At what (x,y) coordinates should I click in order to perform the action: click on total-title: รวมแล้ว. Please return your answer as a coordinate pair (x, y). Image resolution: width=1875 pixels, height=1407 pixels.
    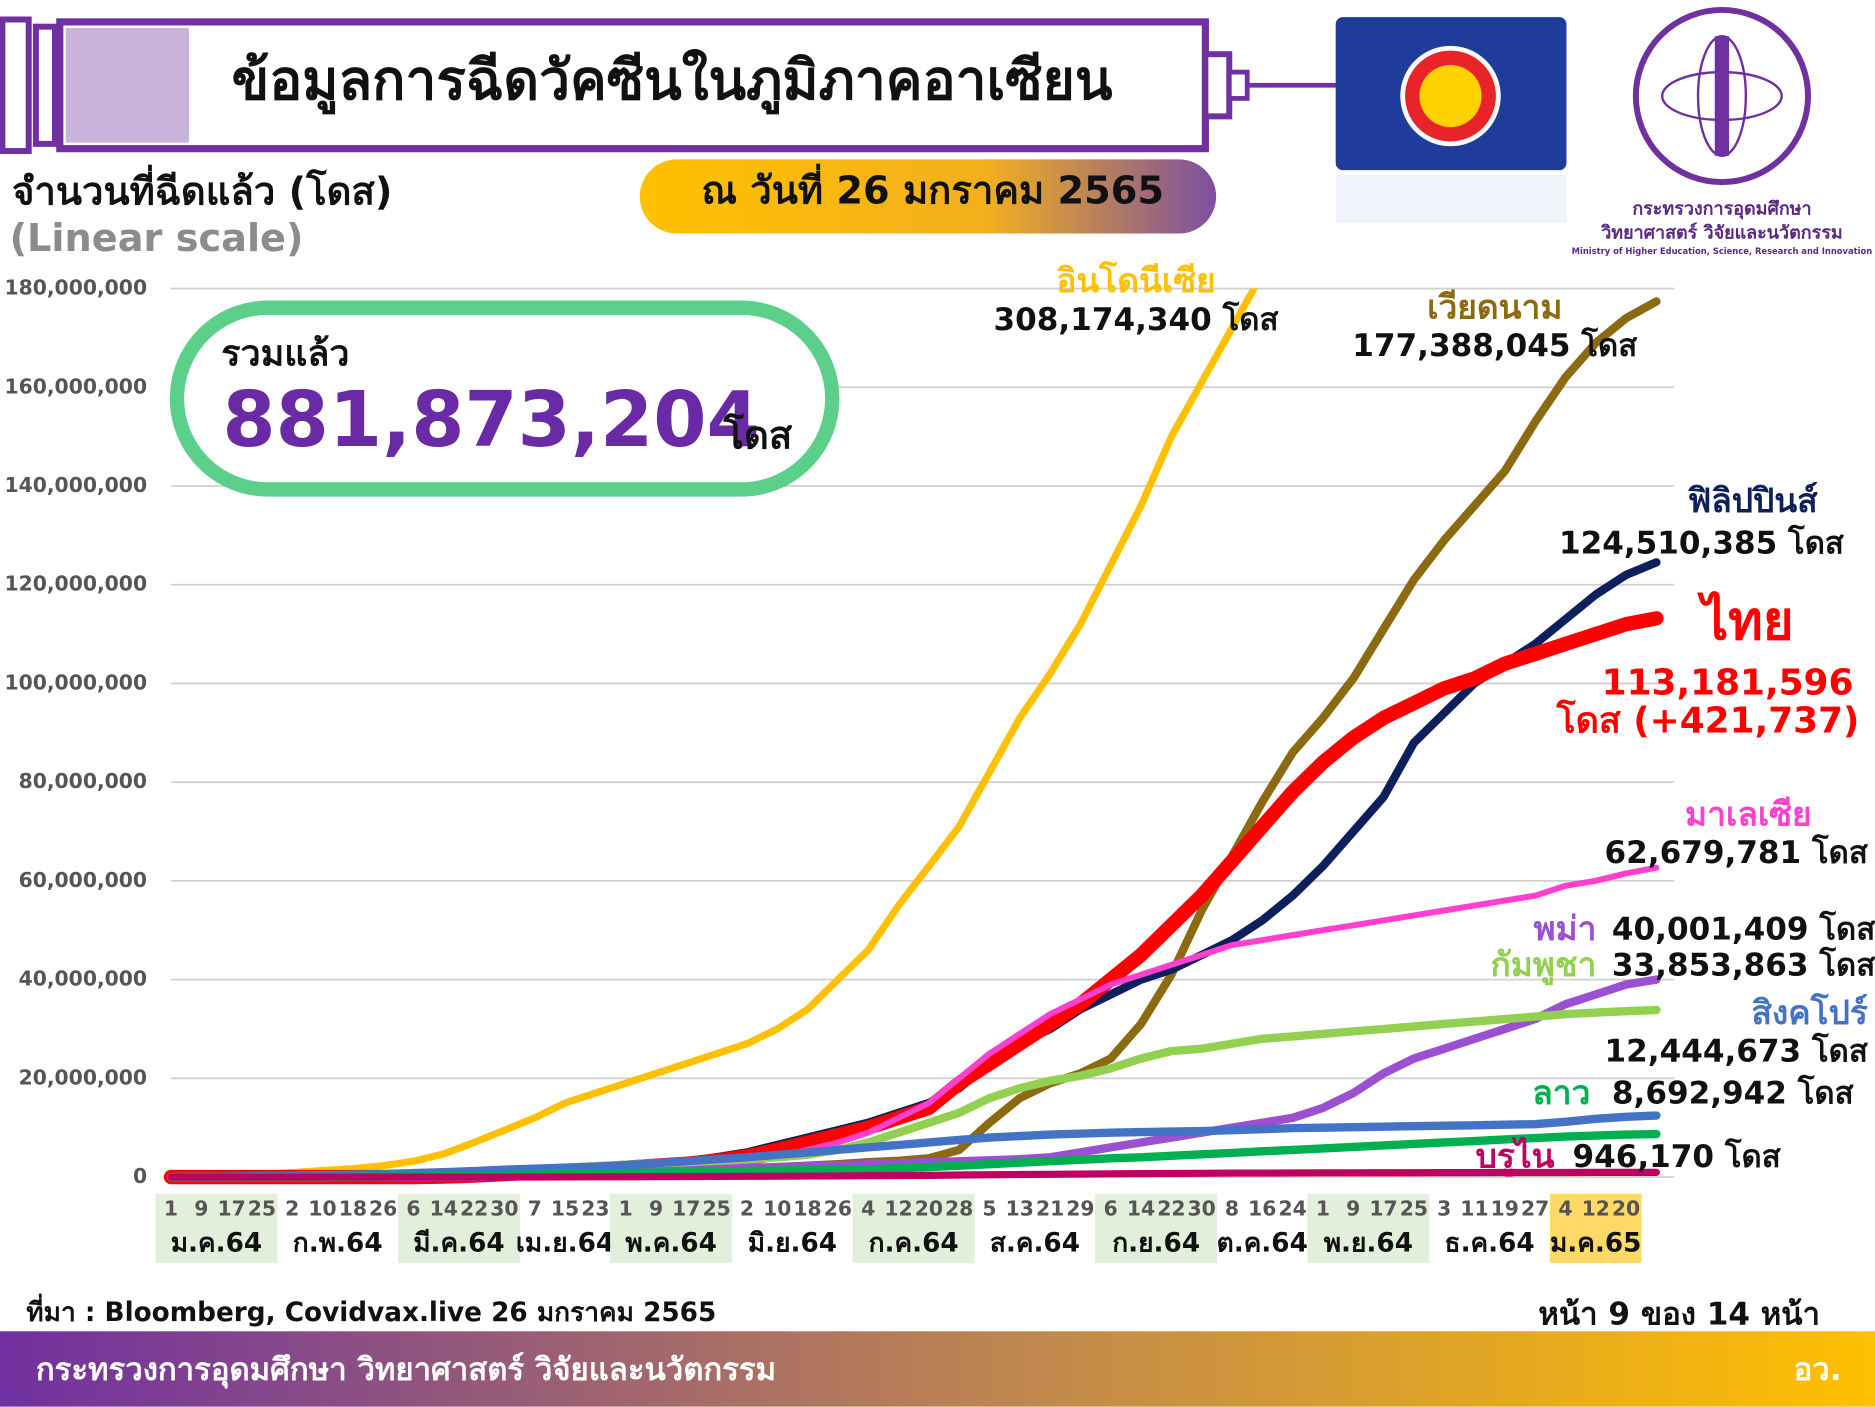
    Looking at the image, I should click on (285, 354).